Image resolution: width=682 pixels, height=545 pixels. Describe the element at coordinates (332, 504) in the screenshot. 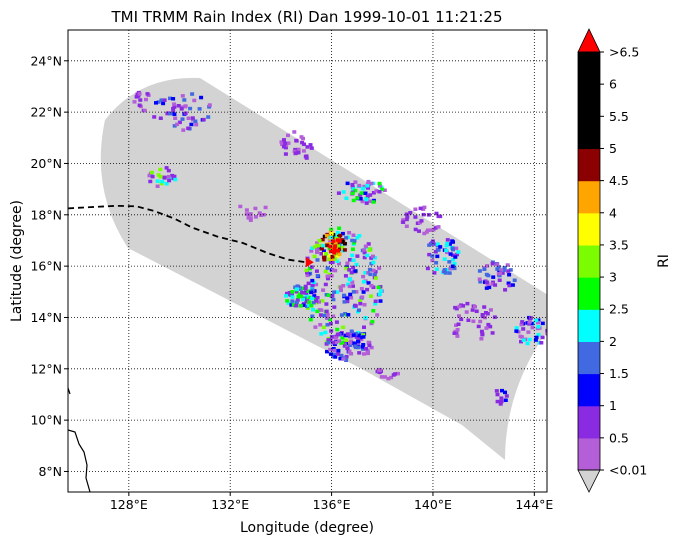

I see `x-tick-label: 136°E` at that location.